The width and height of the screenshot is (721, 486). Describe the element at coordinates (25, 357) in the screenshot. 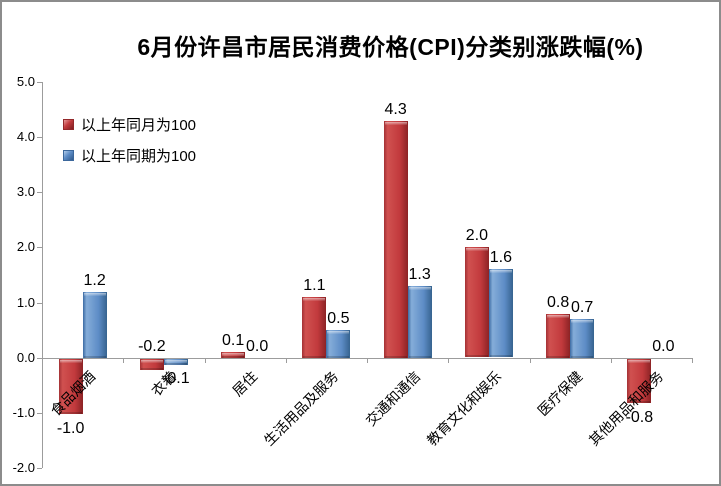

I see `y-axis-tick-label: 0.0` at that location.